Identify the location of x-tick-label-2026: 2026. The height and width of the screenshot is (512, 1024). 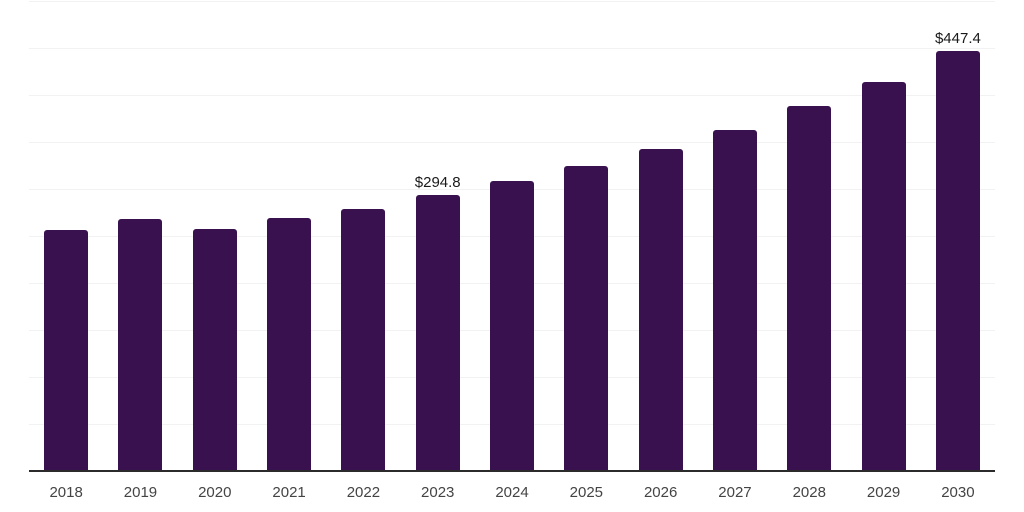
(660, 492).